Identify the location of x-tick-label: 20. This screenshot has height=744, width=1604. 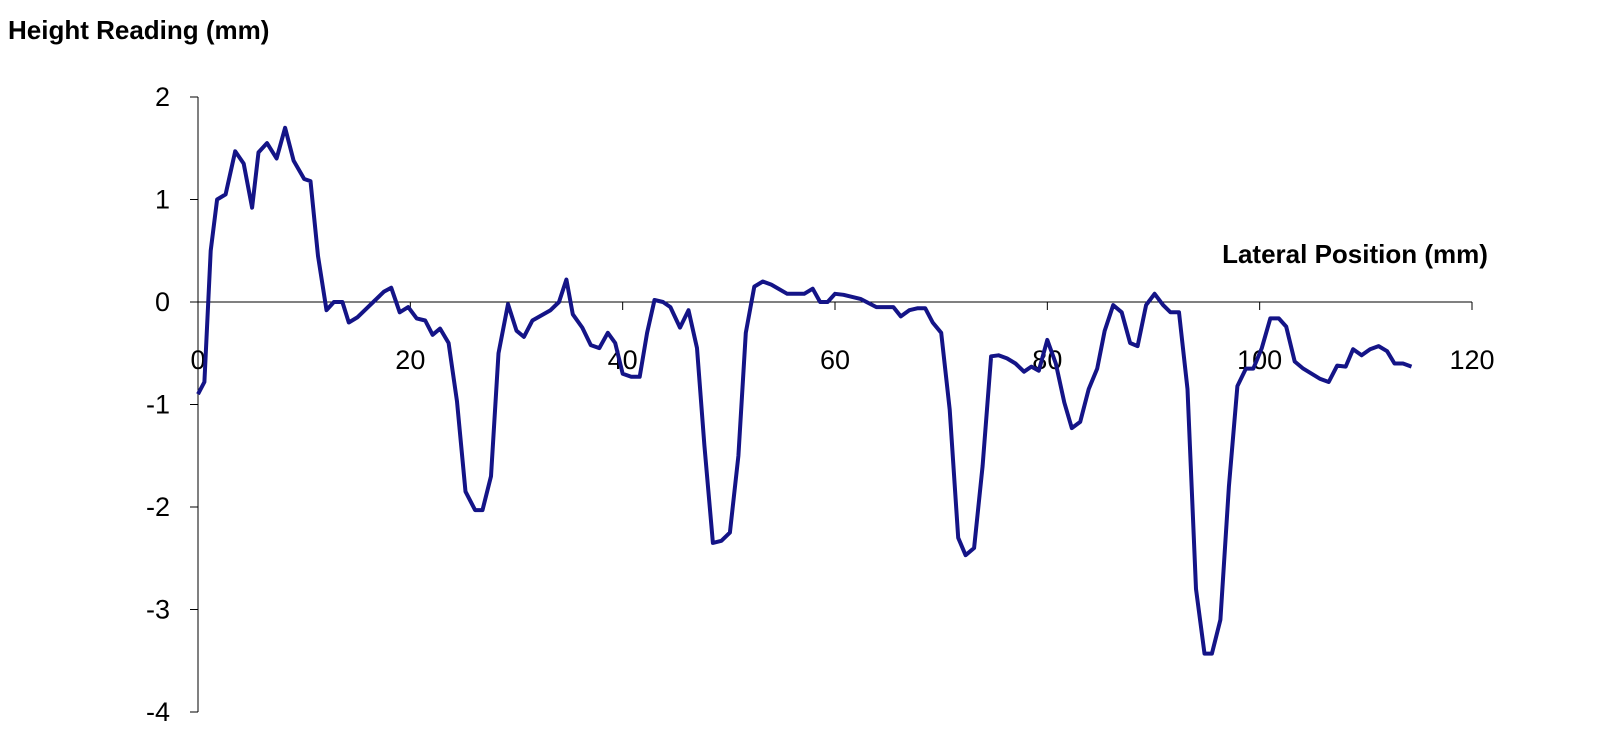
(410, 360).